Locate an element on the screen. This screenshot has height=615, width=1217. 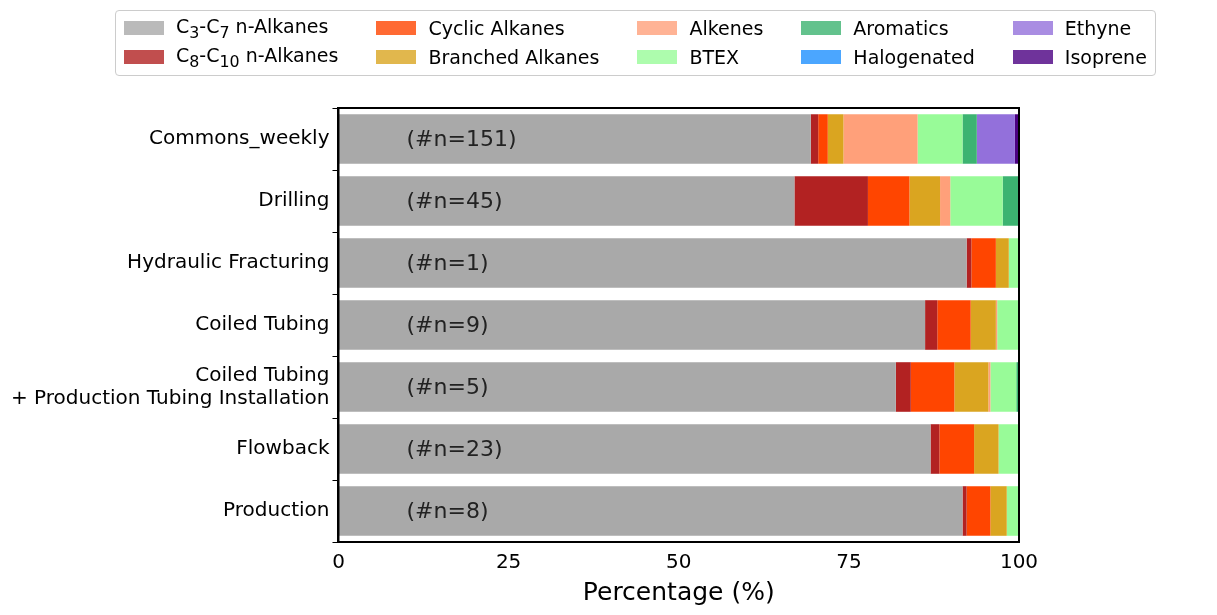
legend-label: Isoprene is located at coordinates (1105, 57).